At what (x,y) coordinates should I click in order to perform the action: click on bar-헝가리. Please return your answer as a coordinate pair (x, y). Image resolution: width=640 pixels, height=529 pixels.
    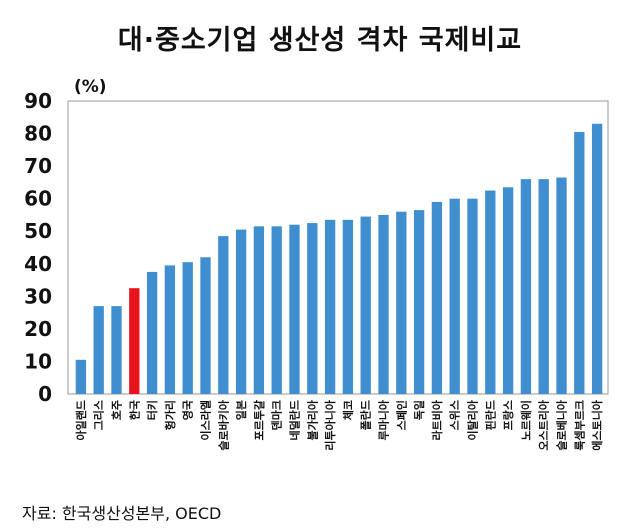
    Looking at the image, I should click on (170, 329).